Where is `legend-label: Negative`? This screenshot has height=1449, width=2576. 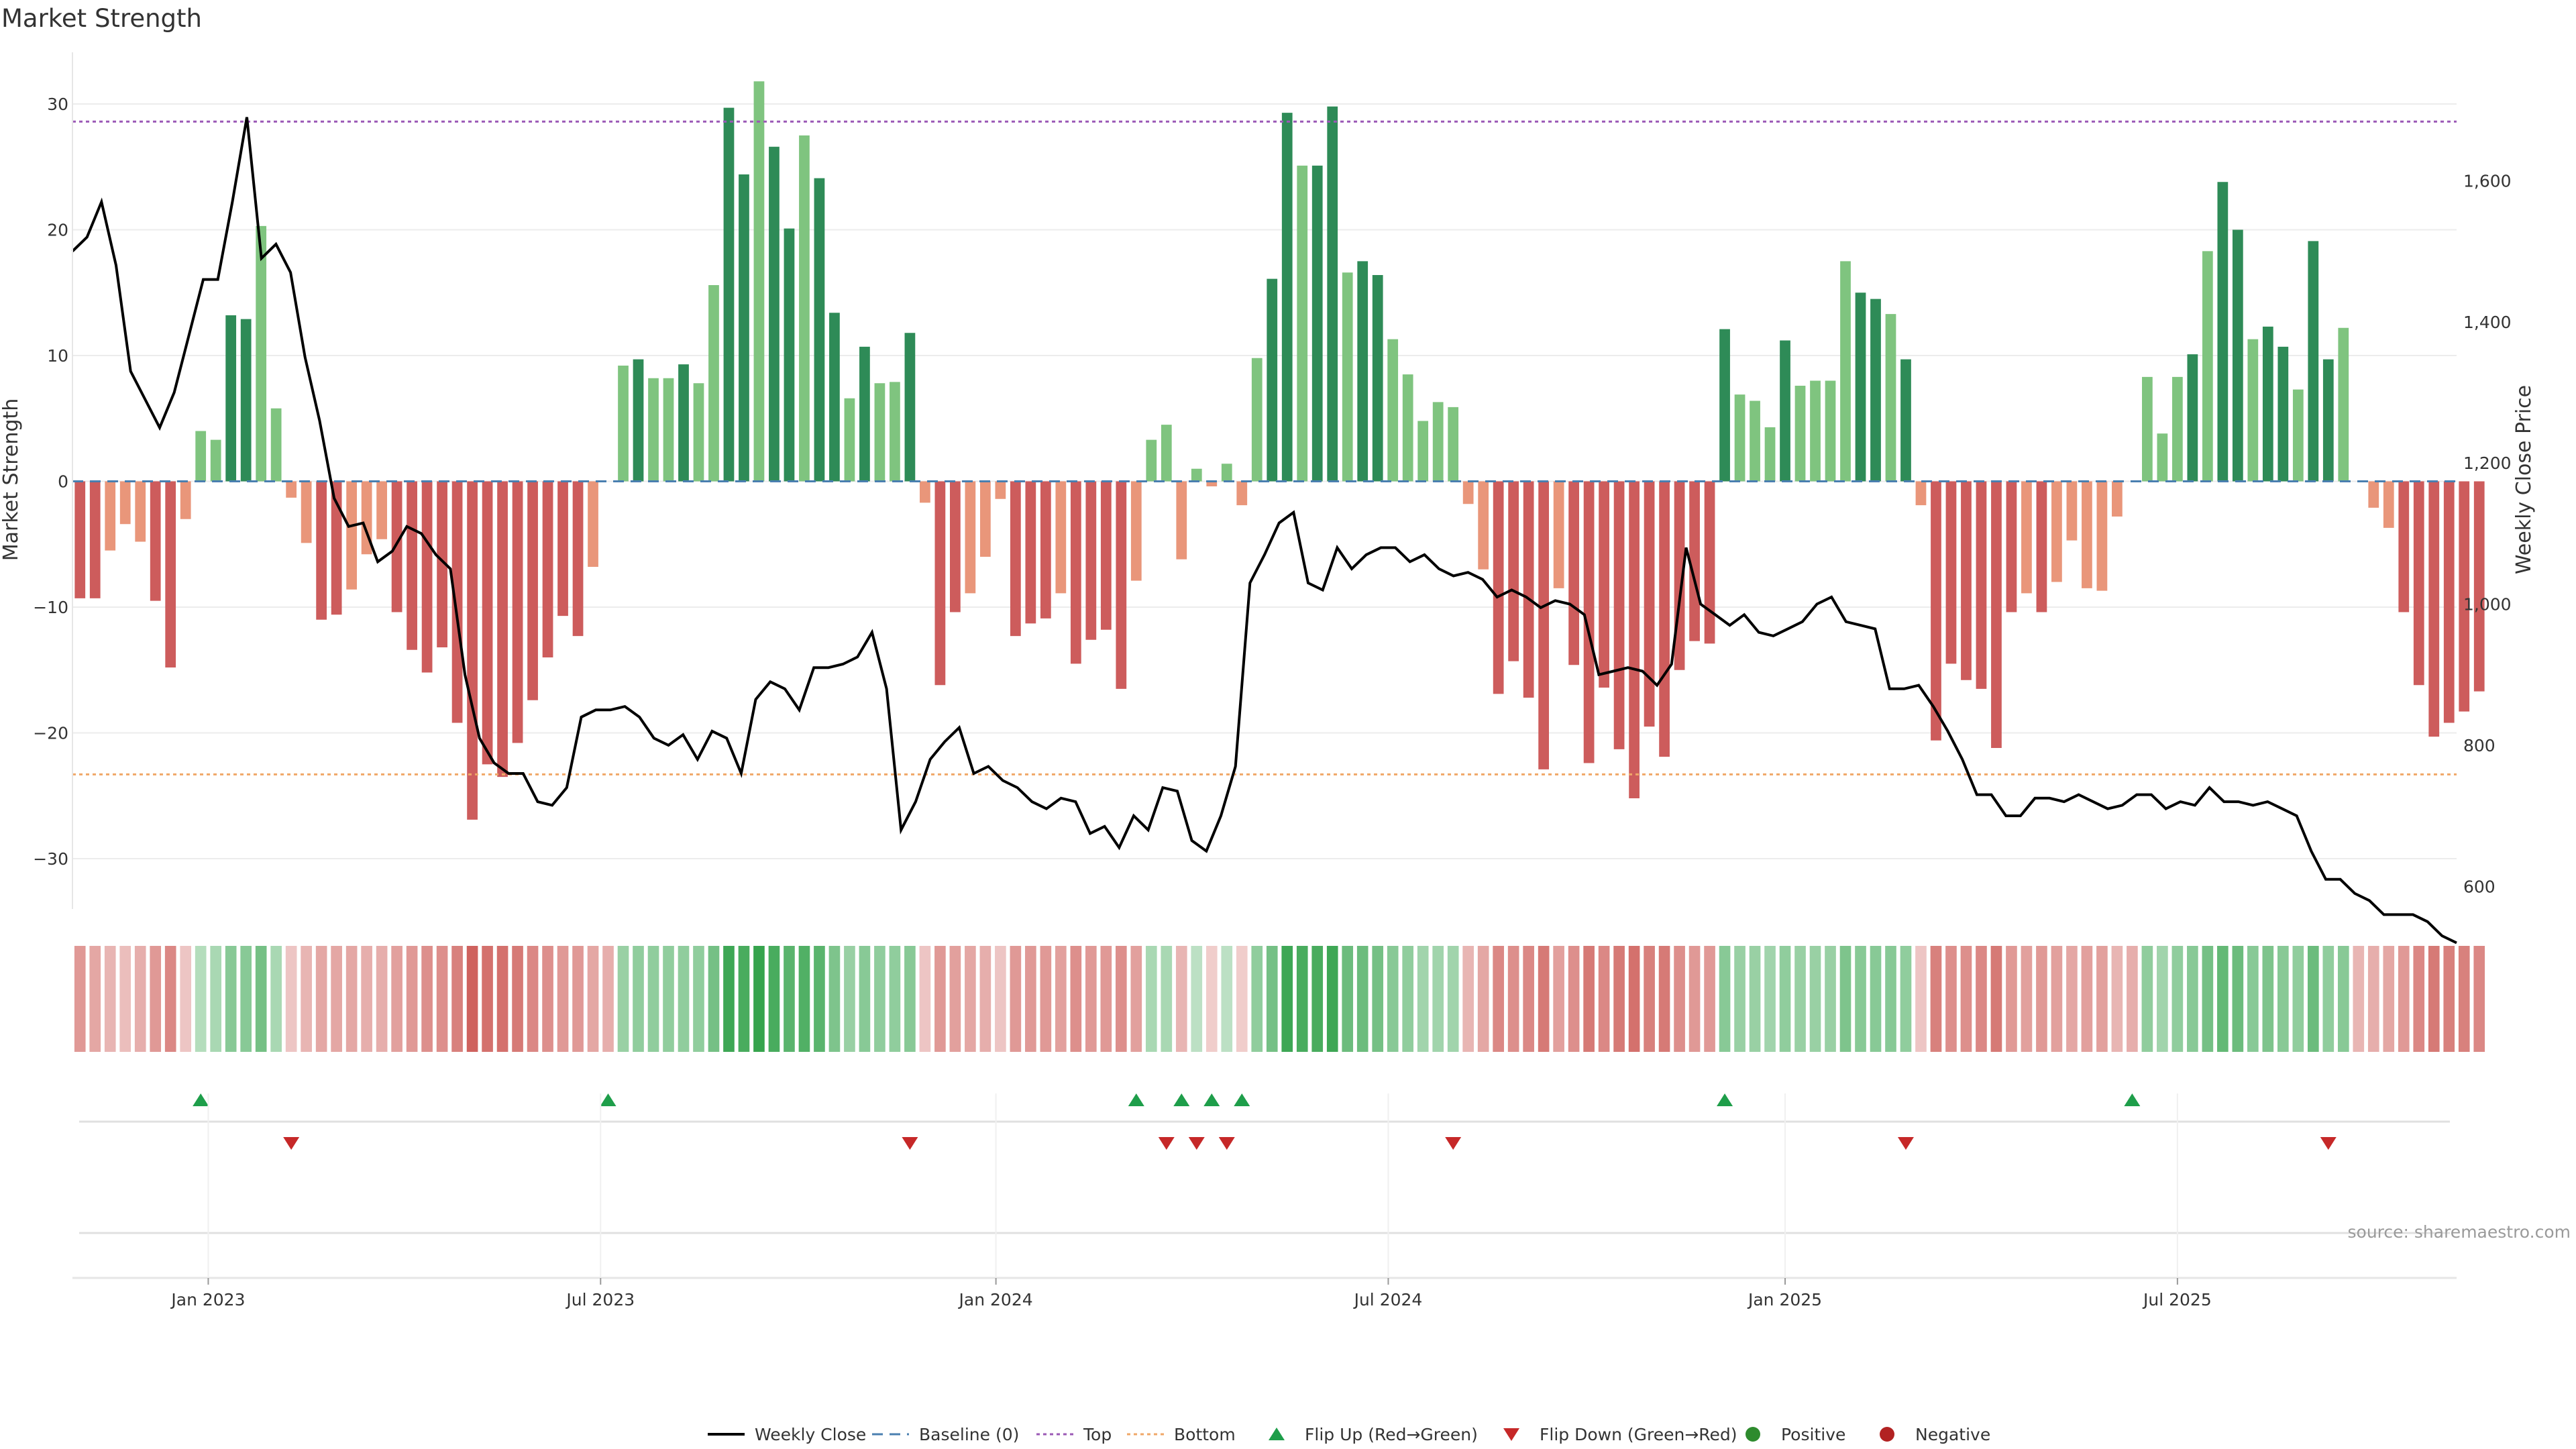 legend-label: Negative is located at coordinates (1952, 1434).